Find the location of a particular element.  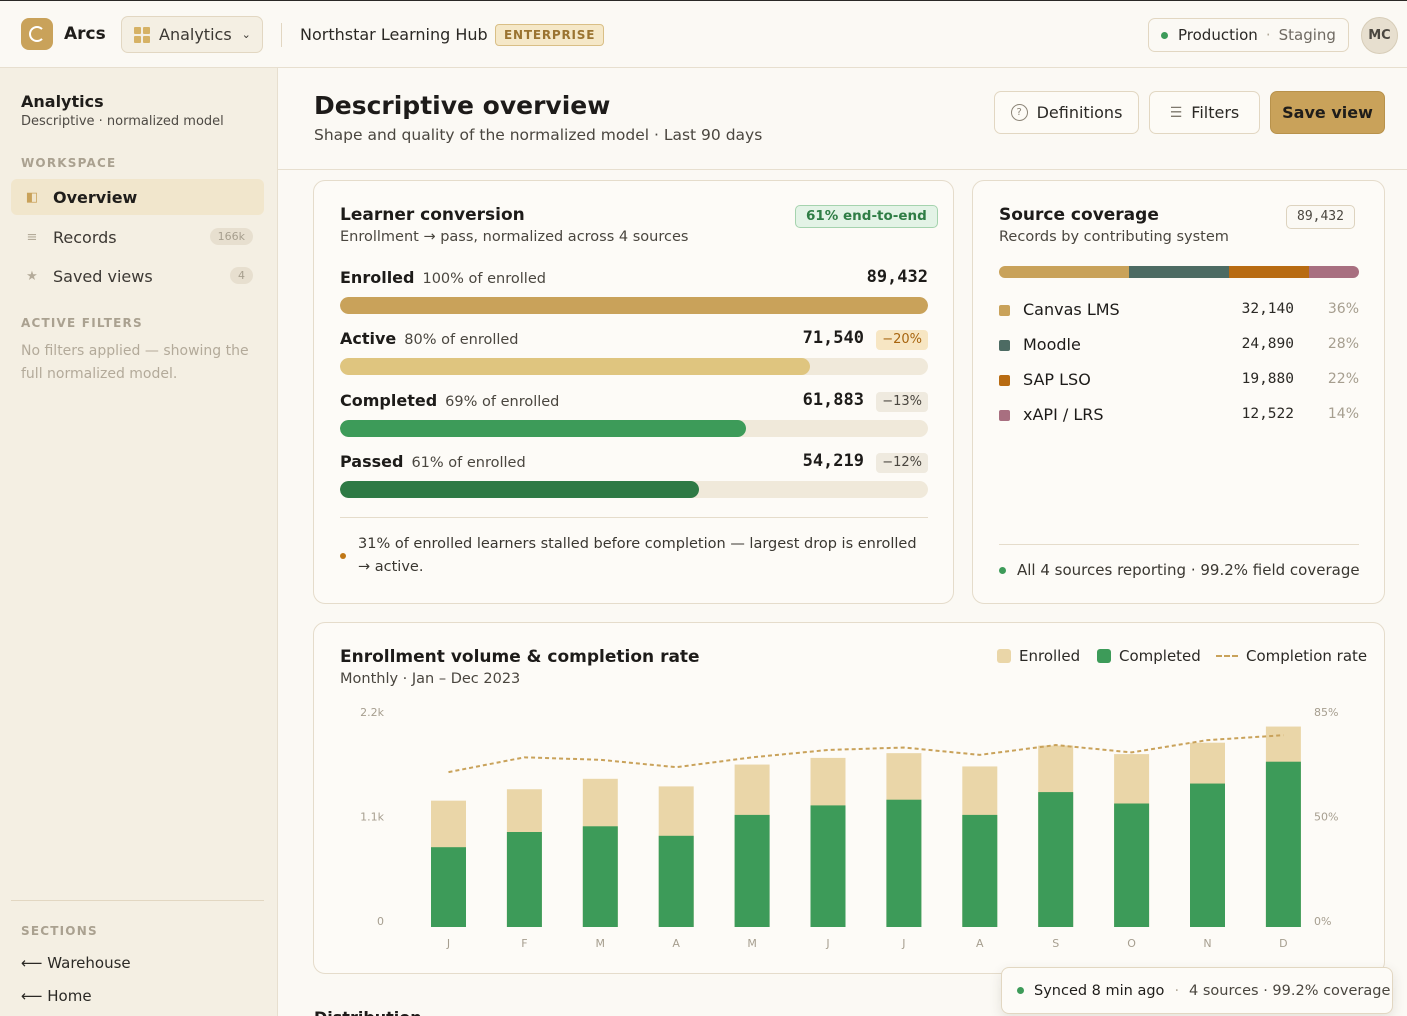

stage-delta-badge: −20% is located at coordinates (902, 340).